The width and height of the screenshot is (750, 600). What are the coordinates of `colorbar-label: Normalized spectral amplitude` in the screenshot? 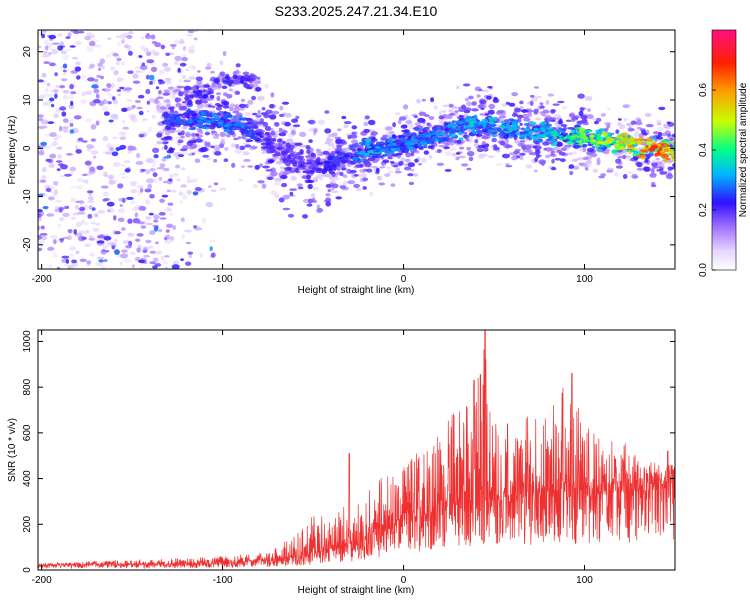 It's located at (743, 149).